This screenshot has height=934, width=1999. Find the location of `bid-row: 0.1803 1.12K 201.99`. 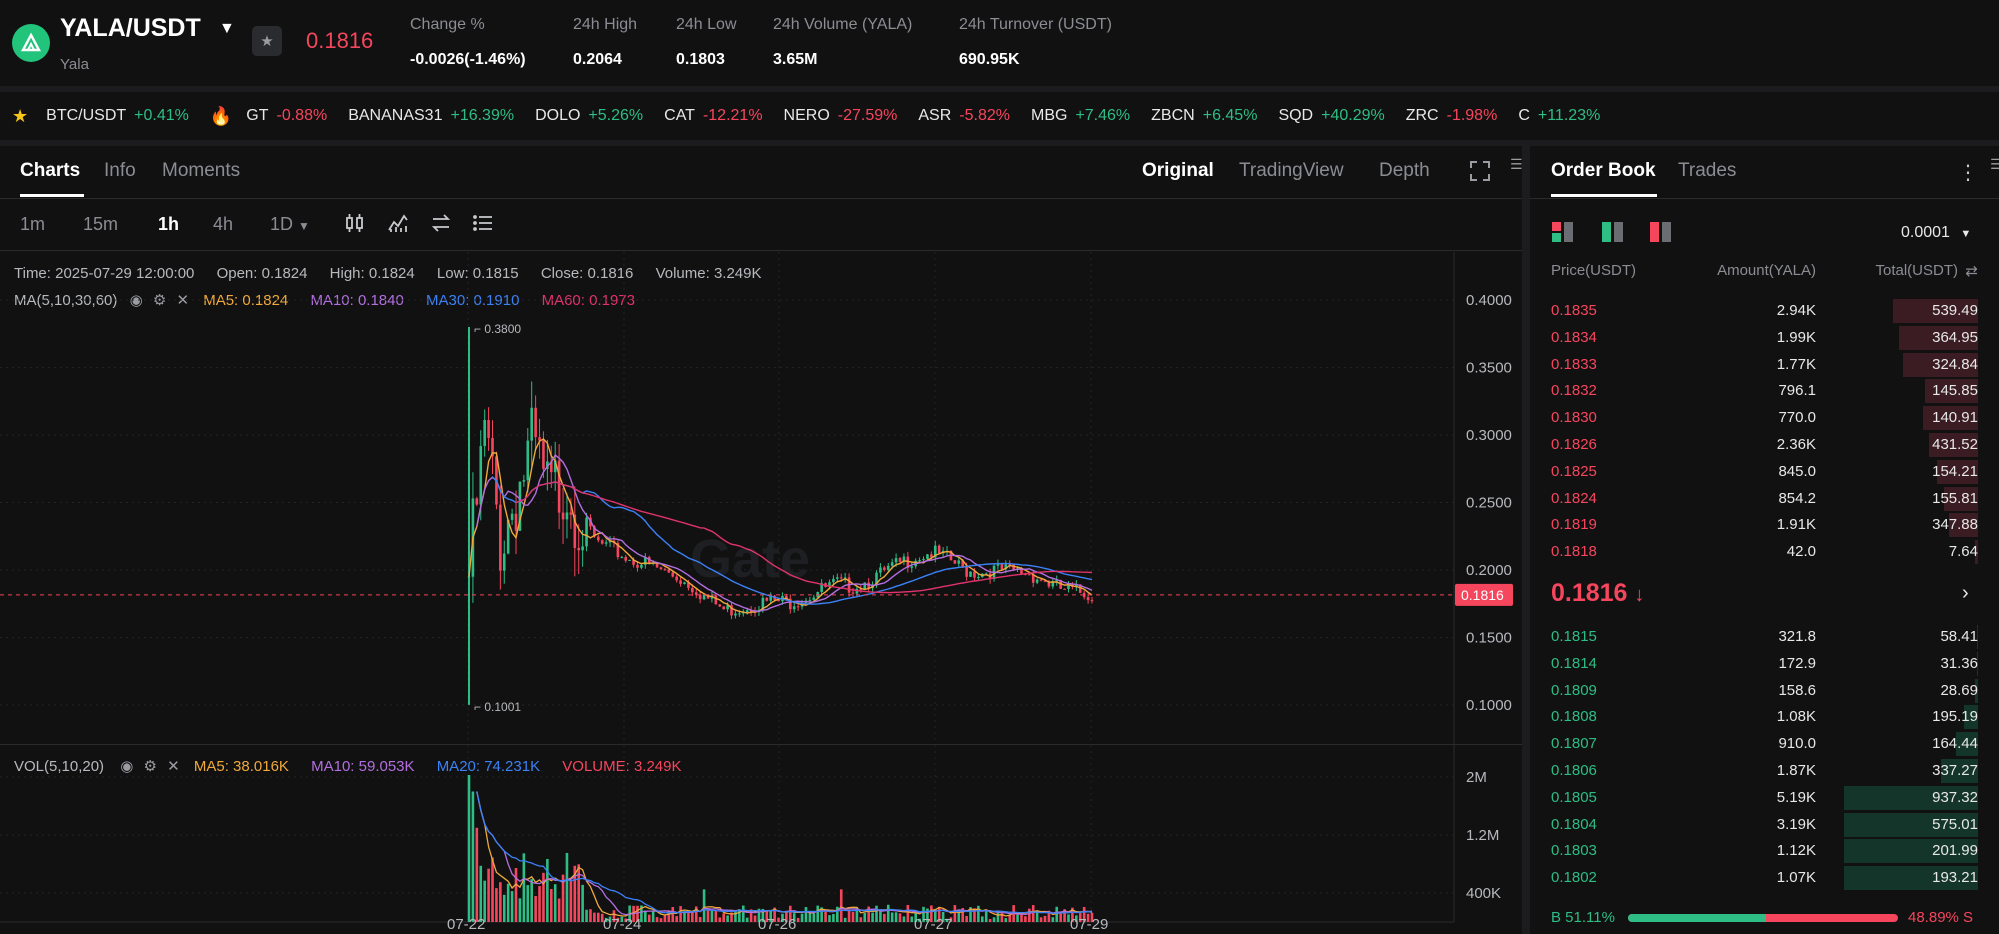

bid-row: 0.1803 1.12K 201.99 is located at coordinates (1764, 851).